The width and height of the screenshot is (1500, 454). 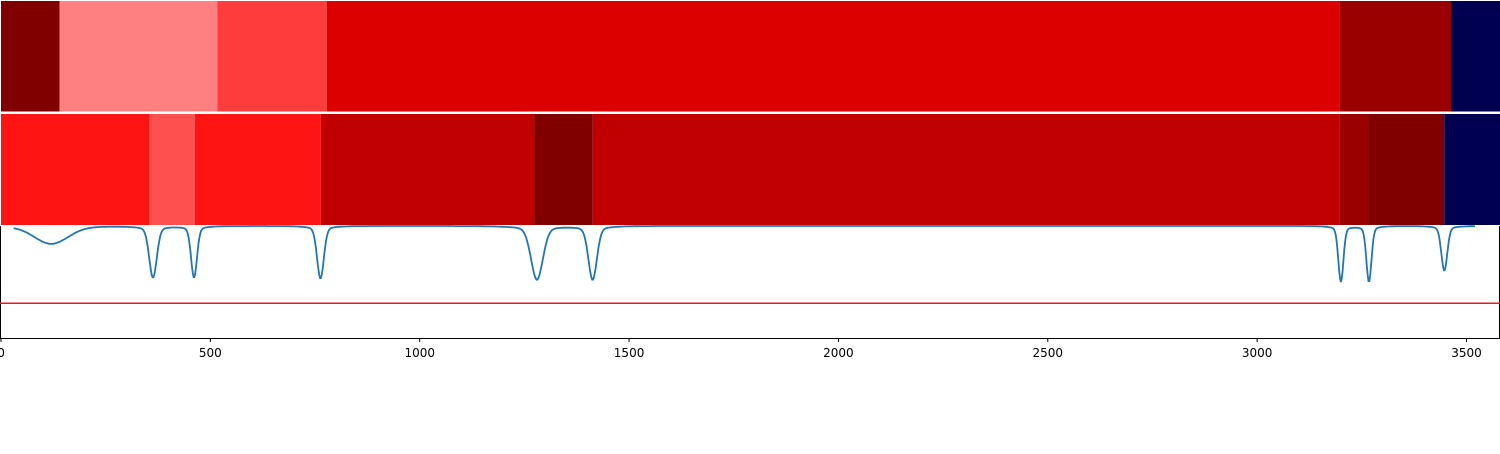 I want to click on heatmap-cell-row2-seg3, so click(x=257, y=169).